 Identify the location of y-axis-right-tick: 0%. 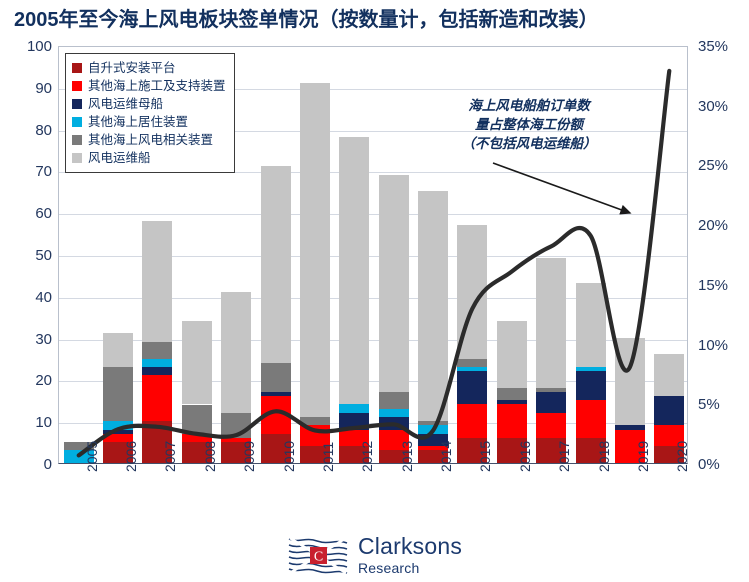
(709, 464).